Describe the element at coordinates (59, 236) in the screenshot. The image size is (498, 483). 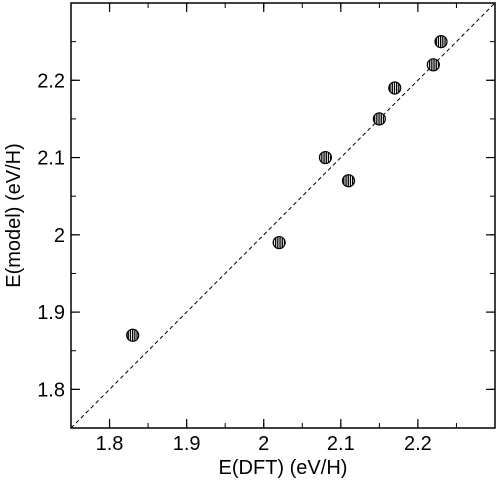
I see `y-tick-label: 2` at that location.